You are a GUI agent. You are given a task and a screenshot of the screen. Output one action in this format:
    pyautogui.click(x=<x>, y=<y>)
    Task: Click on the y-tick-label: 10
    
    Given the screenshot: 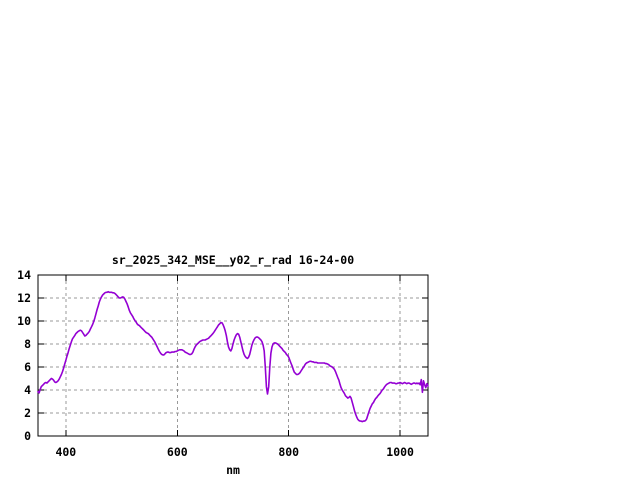 What is the action you would take?
    pyautogui.click(x=24, y=321)
    